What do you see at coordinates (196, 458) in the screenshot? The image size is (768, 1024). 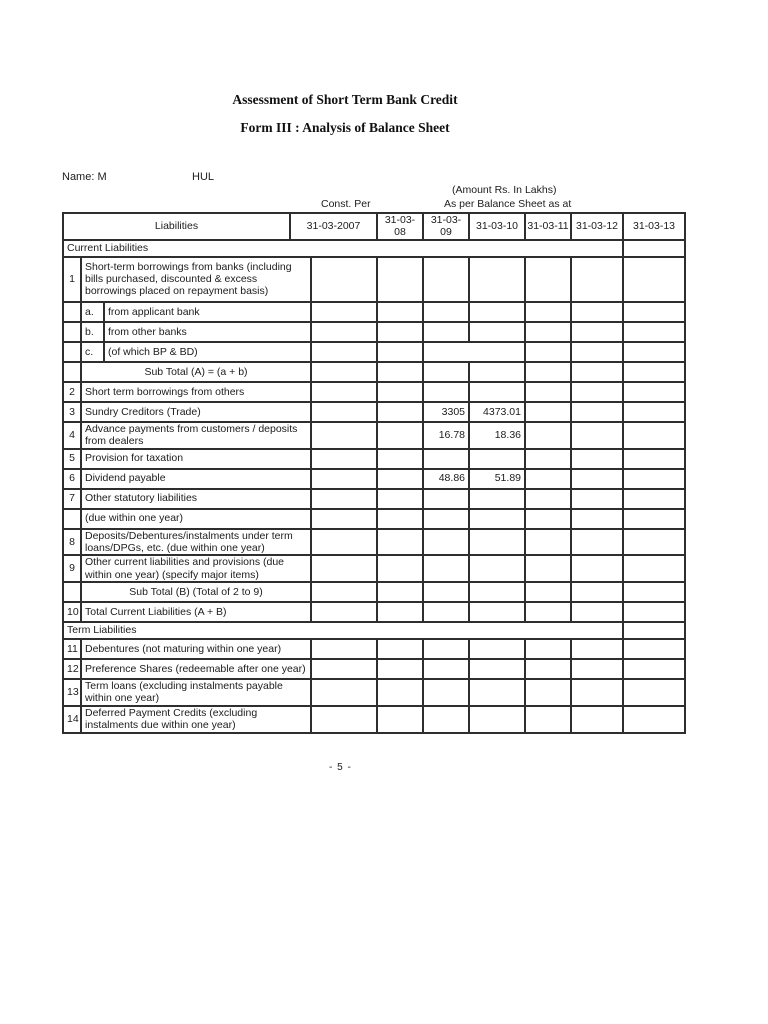 I see `row-label: Provision for taxation` at bounding box center [196, 458].